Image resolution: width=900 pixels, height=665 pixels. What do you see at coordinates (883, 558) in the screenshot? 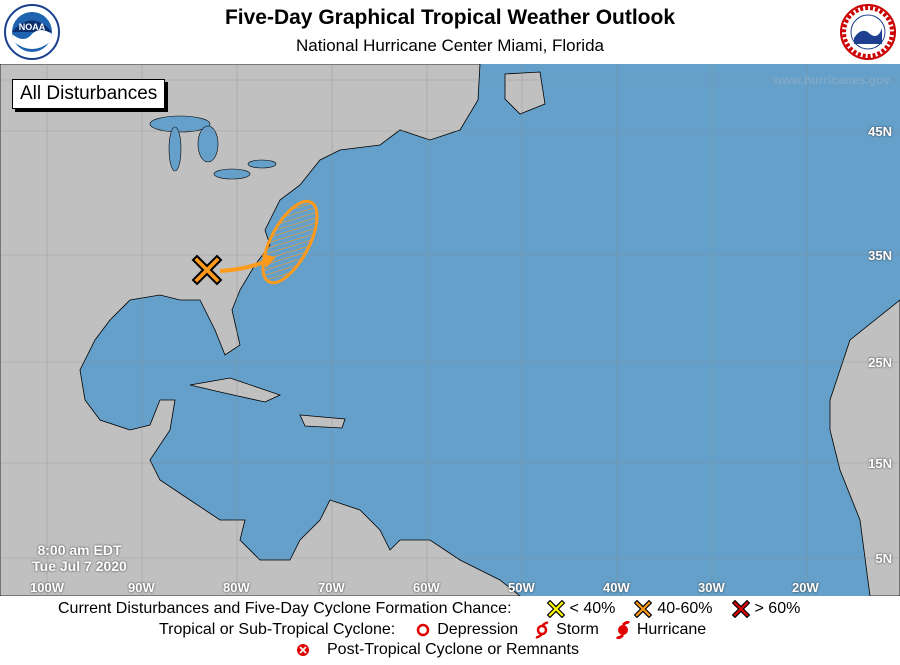
I see `lat-label: 5N` at bounding box center [883, 558].